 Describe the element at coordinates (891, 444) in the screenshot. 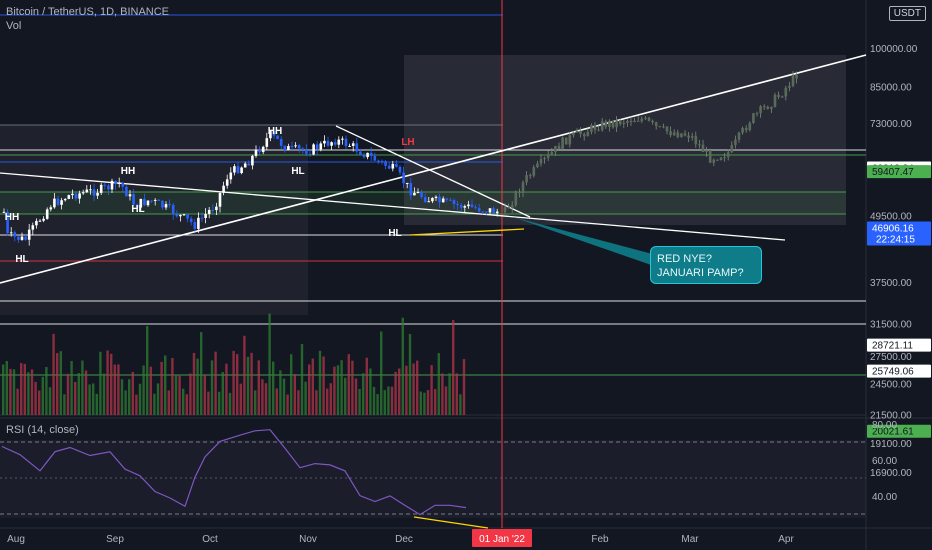

I see `price-tick-label: 19100.00` at that location.